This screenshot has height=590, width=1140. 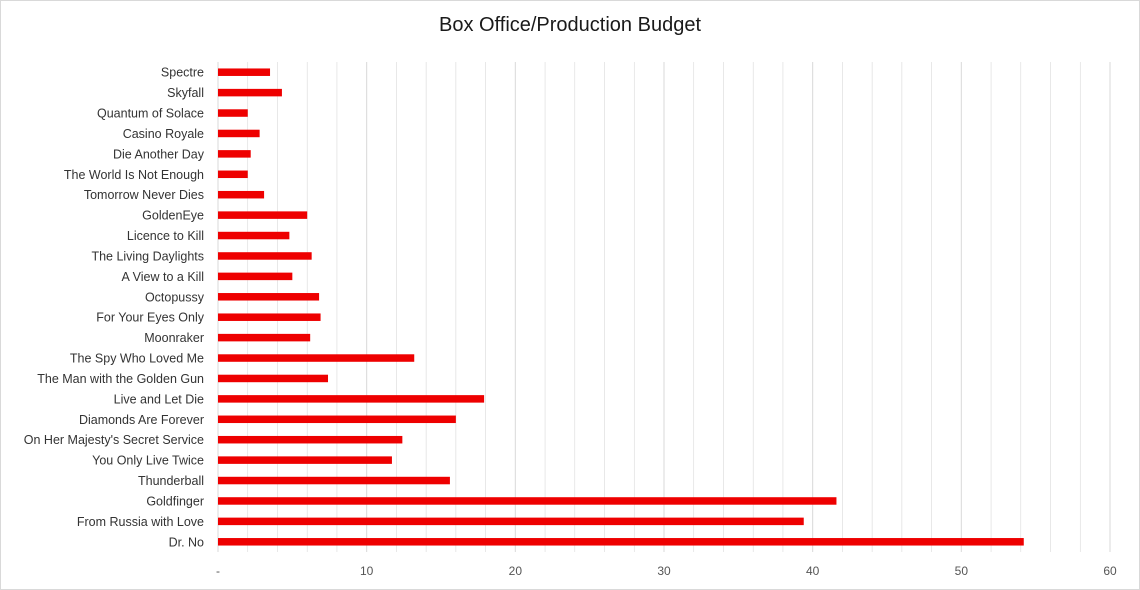 What do you see at coordinates (171, 481) in the screenshot?
I see `category-label: Thunderball` at bounding box center [171, 481].